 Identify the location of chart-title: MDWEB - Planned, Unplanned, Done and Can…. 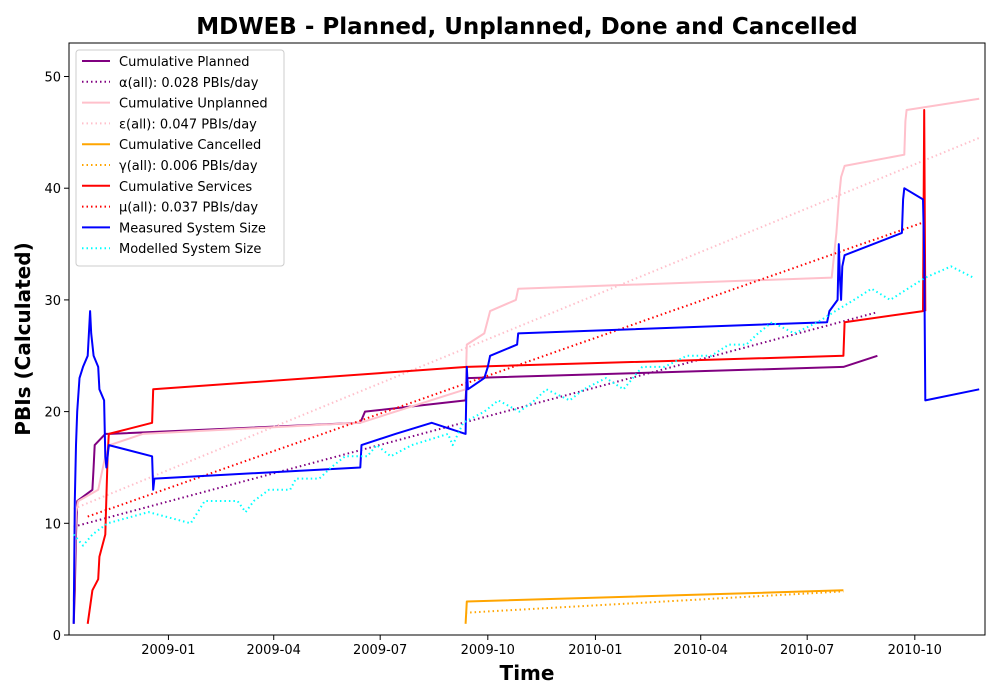
(527, 27).